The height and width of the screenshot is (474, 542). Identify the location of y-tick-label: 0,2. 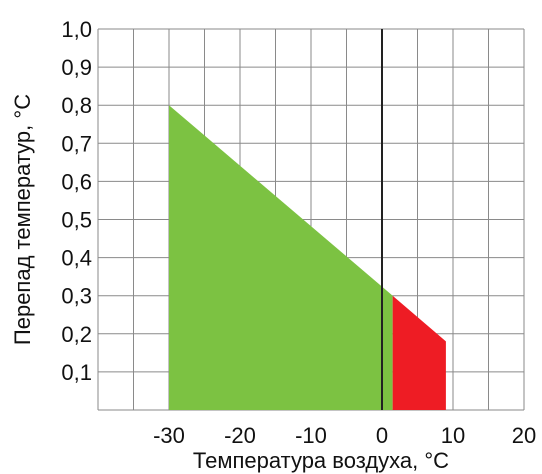
(76, 334).